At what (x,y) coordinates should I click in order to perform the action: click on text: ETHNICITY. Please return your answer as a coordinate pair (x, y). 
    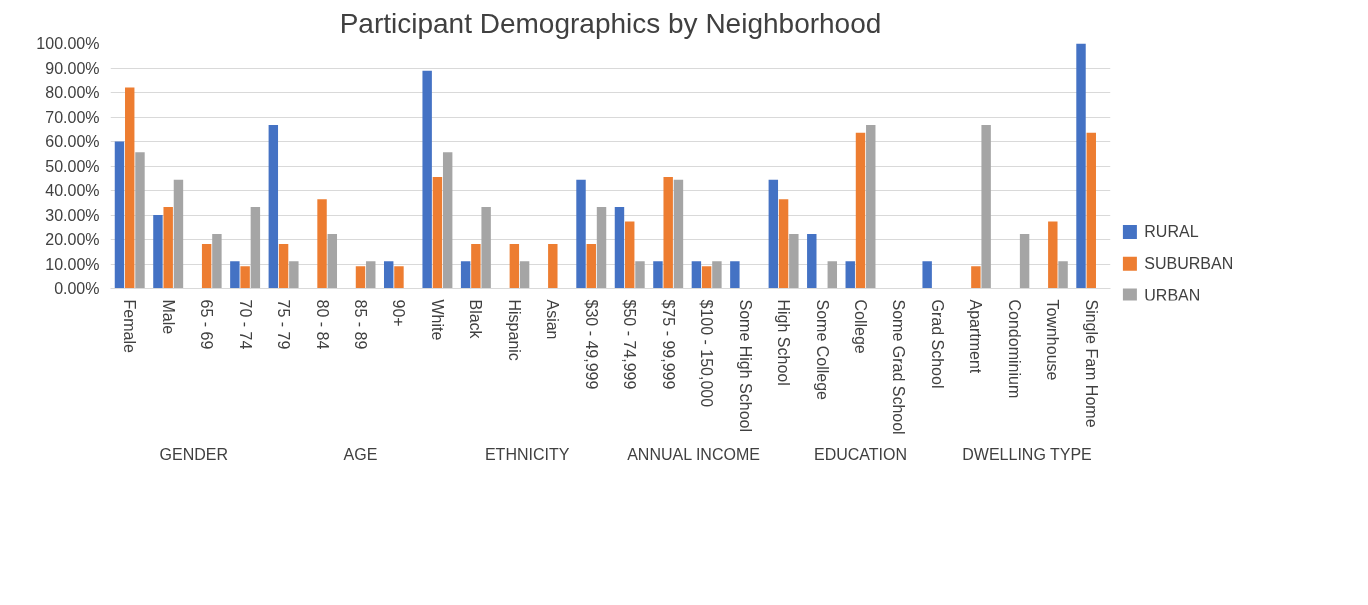
    Looking at the image, I should click on (527, 454).